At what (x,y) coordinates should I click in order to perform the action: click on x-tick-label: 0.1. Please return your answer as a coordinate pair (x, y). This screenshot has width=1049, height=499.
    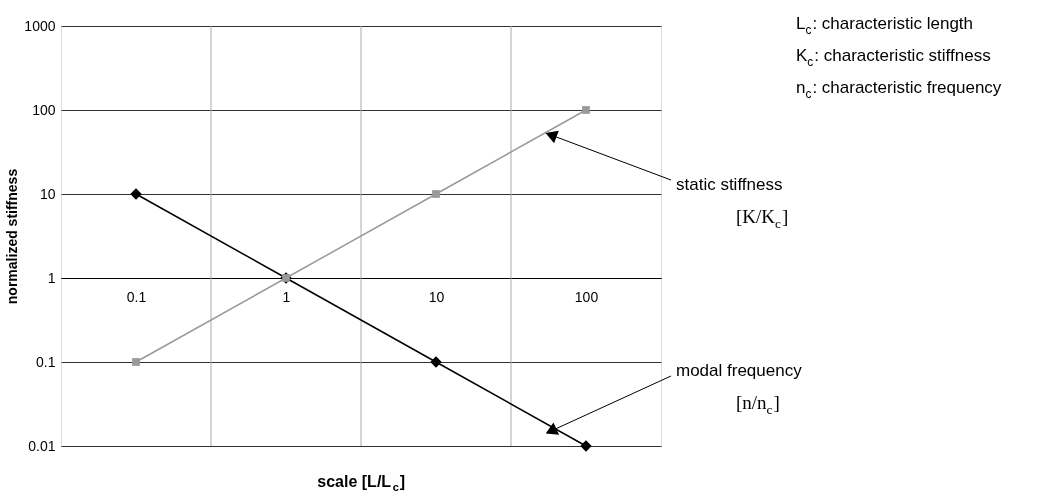
    Looking at the image, I should click on (136, 296).